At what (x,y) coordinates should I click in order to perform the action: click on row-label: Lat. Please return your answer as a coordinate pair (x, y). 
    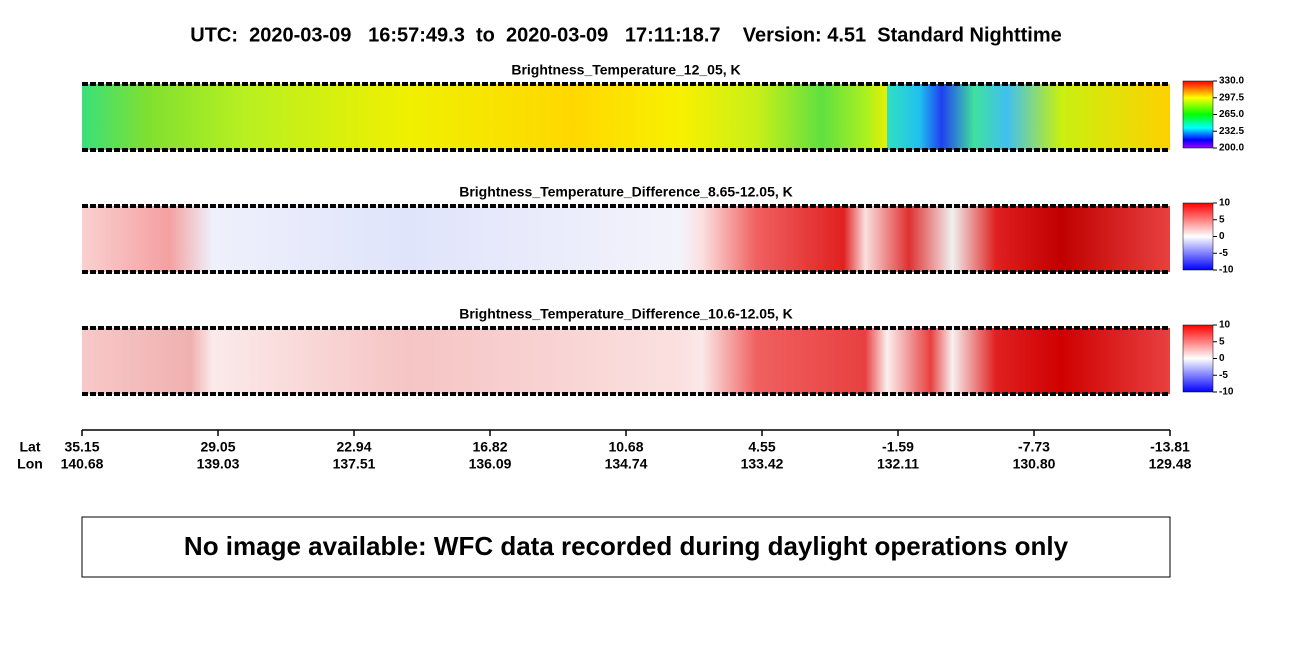
    Looking at the image, I should click on (30, 447).